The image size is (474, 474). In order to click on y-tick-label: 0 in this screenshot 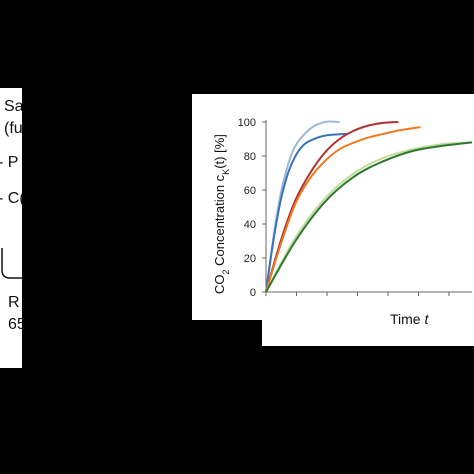, I will do `click(253, 293)`.